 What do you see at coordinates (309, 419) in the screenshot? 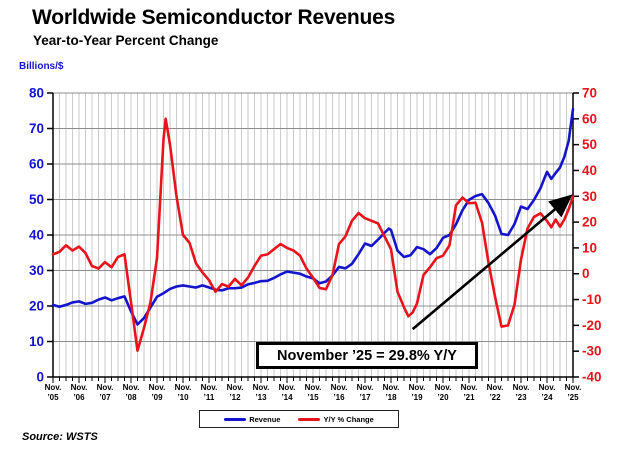
I see `yoy-line-swatch` at bounding box center [309, 419].